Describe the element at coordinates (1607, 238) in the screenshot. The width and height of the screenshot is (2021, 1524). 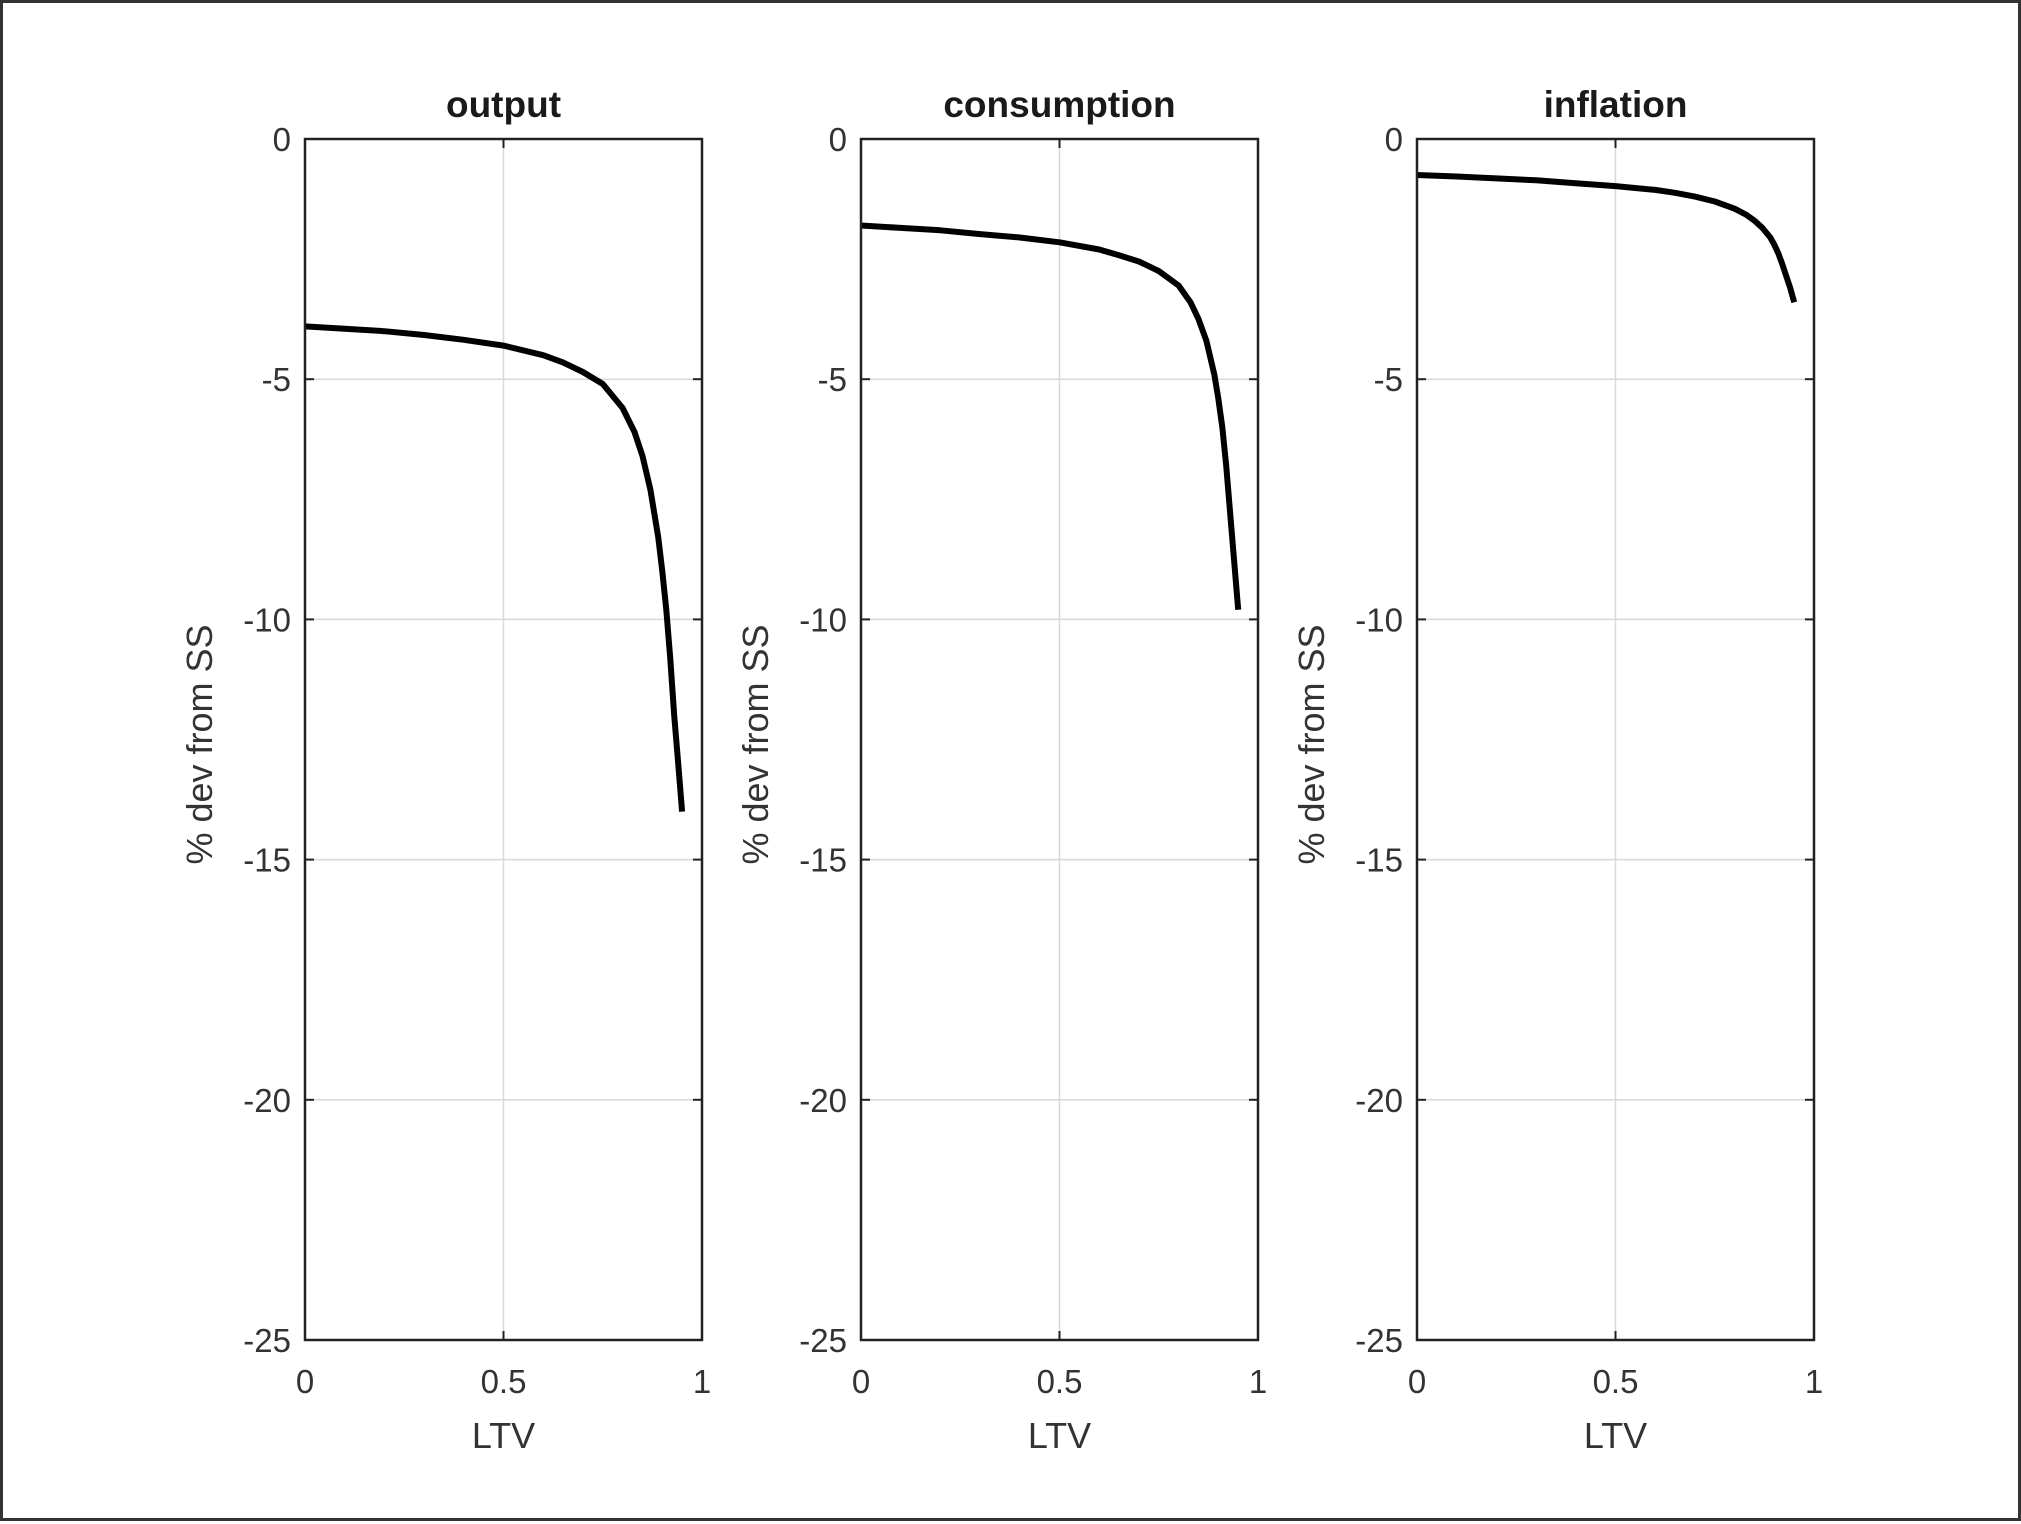
I see `series-line-inflation` at that location.